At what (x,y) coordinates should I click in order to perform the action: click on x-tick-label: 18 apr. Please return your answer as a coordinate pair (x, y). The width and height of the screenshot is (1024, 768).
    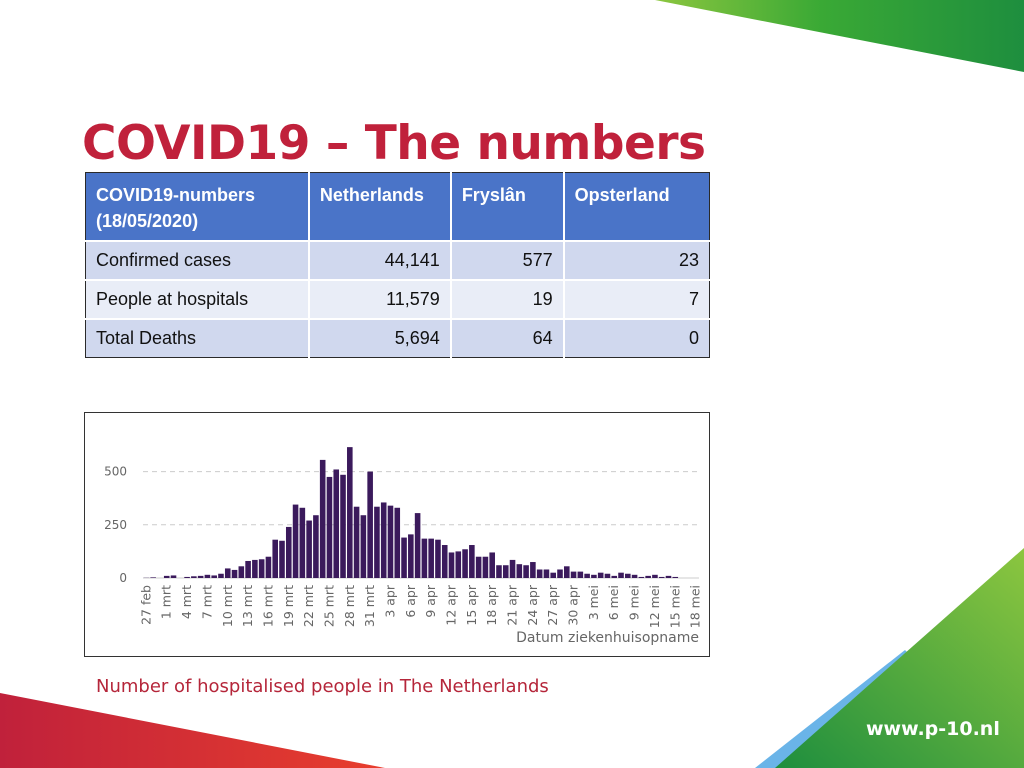
    Looking at the image, I should click on (491, 604).